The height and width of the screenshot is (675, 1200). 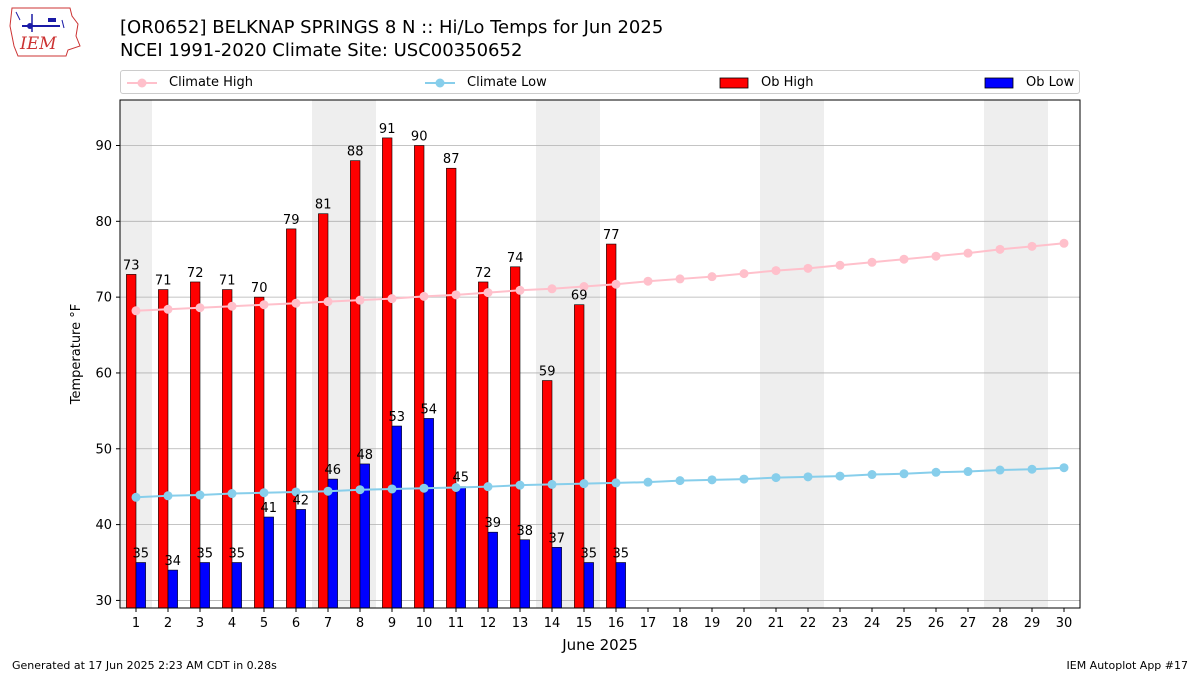 What do you see at coordinates (296, 623) in the screenshot?
I see `x-tick-label: 6` at bounding box center [296, 623].